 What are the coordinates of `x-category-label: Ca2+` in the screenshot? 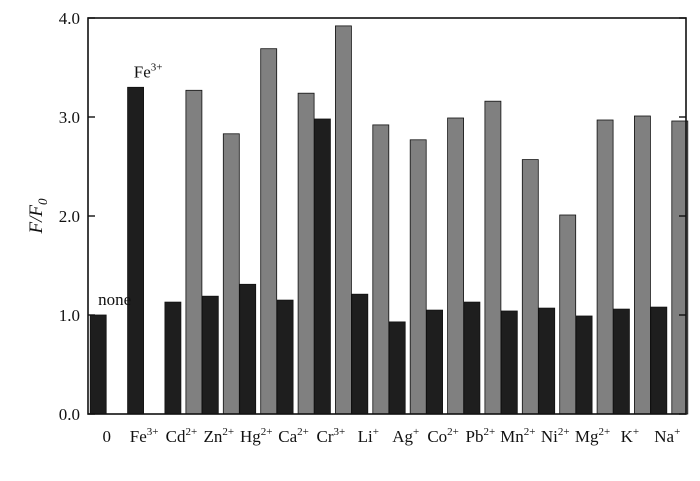 It's located at (293, 436).